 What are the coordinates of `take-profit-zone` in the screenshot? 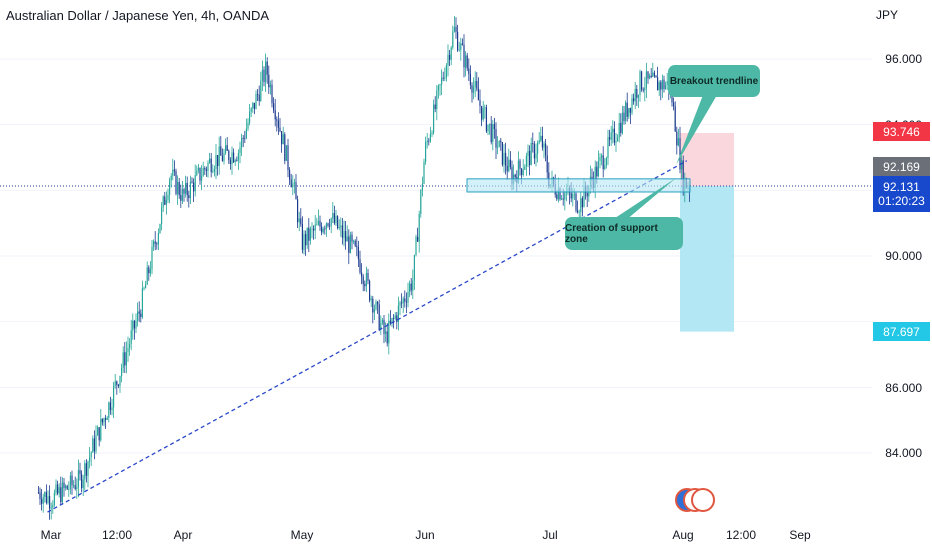 It's located at (707, 259).